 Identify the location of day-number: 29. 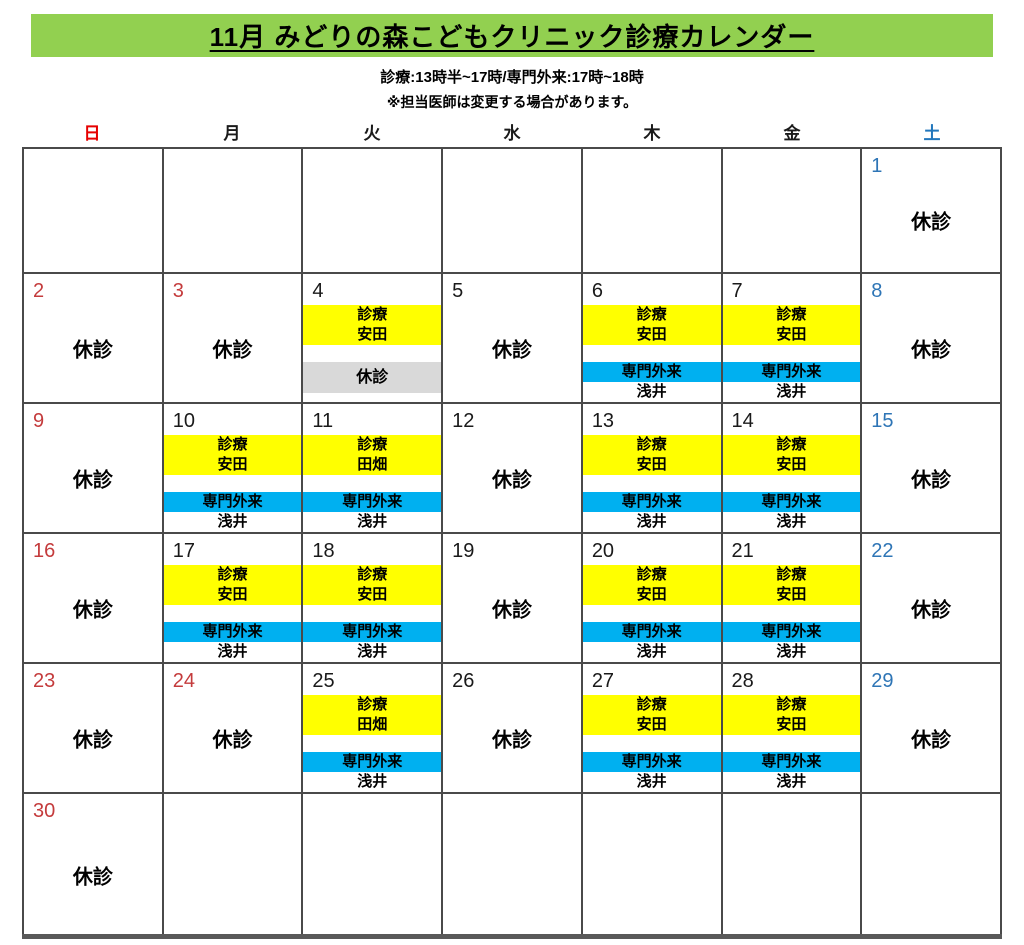
(882, 681).